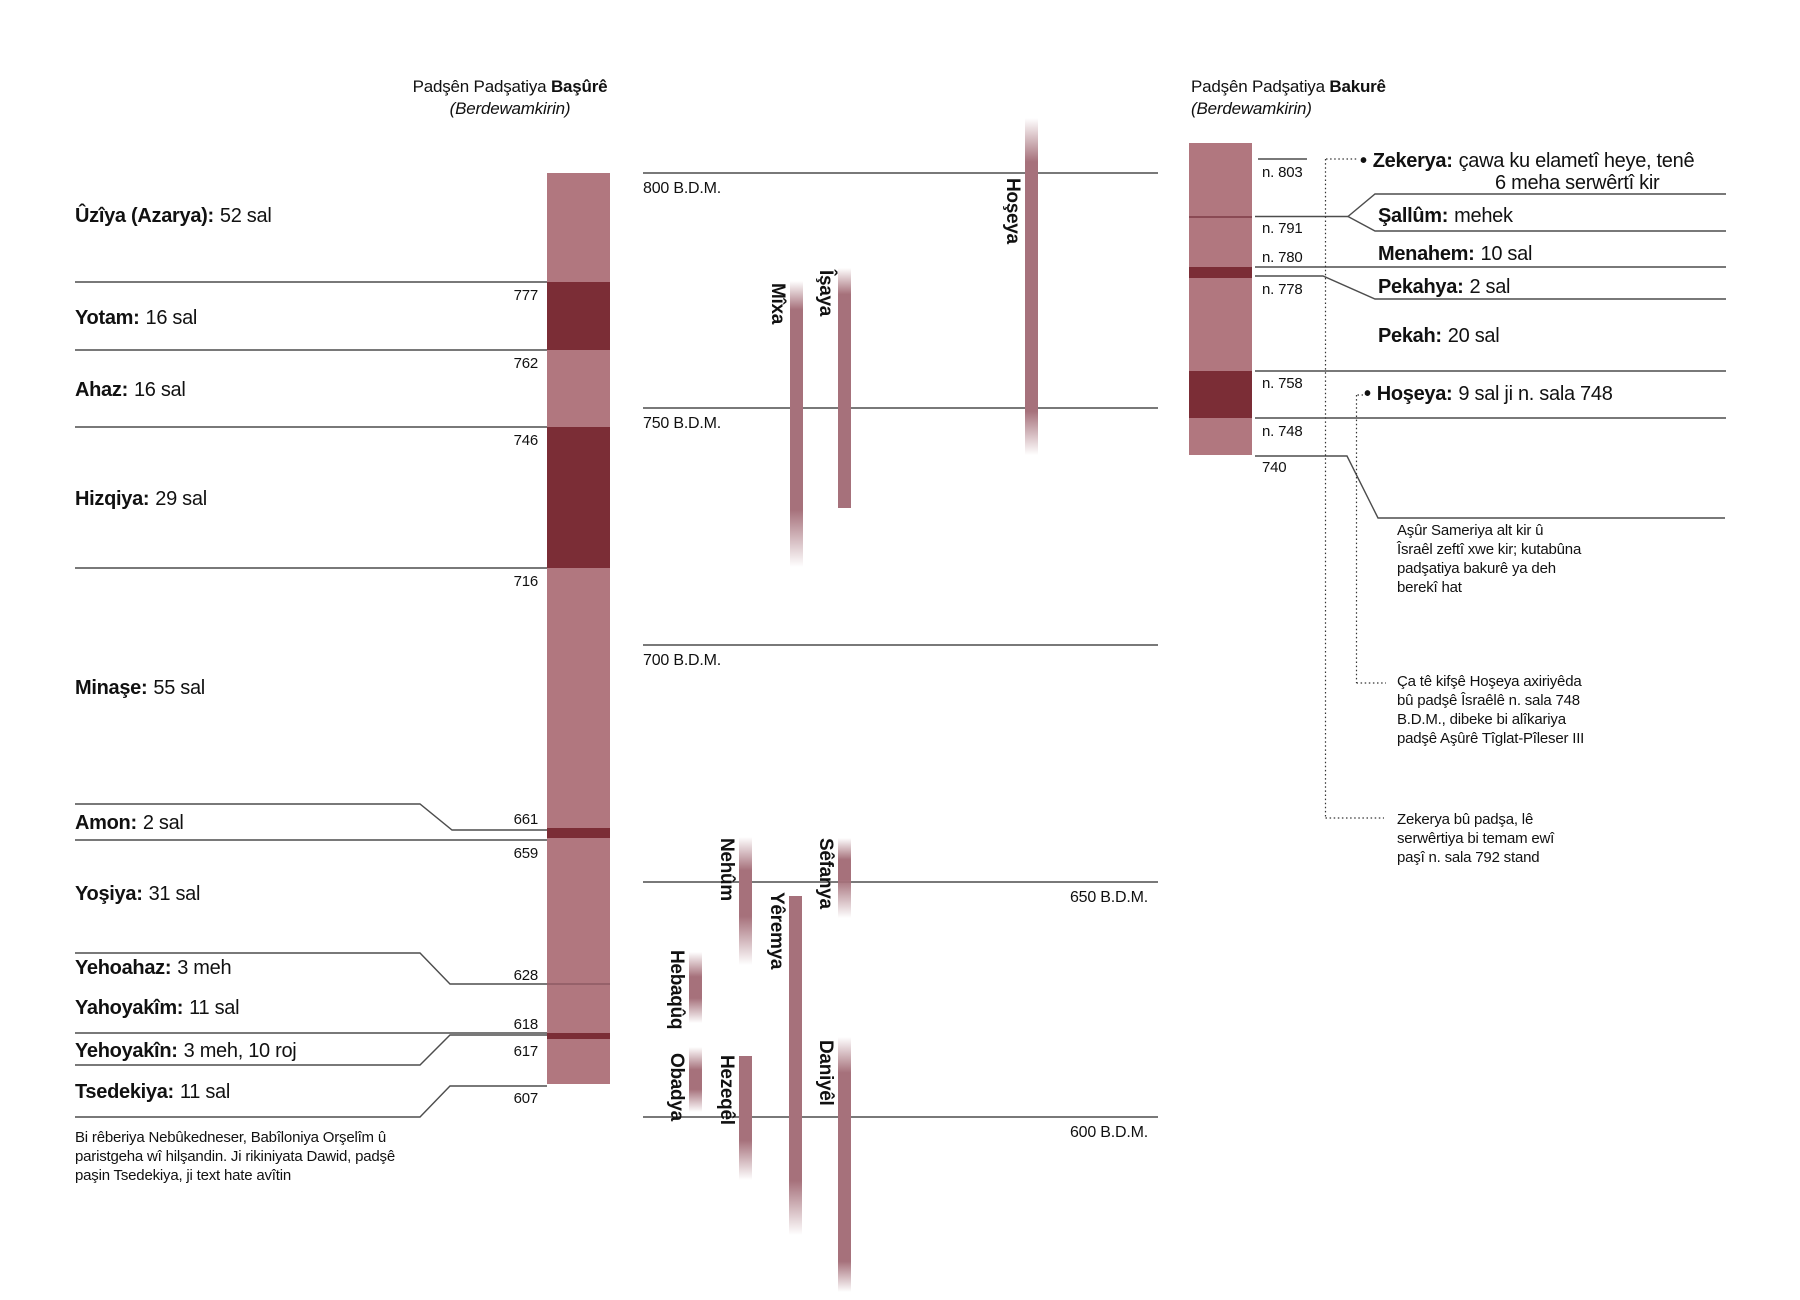 The width and height of the screenshot is (1800, 1300). Describe the element at coordinates (526, 363) in the screenshot. I see `year-762: 762` at that location.